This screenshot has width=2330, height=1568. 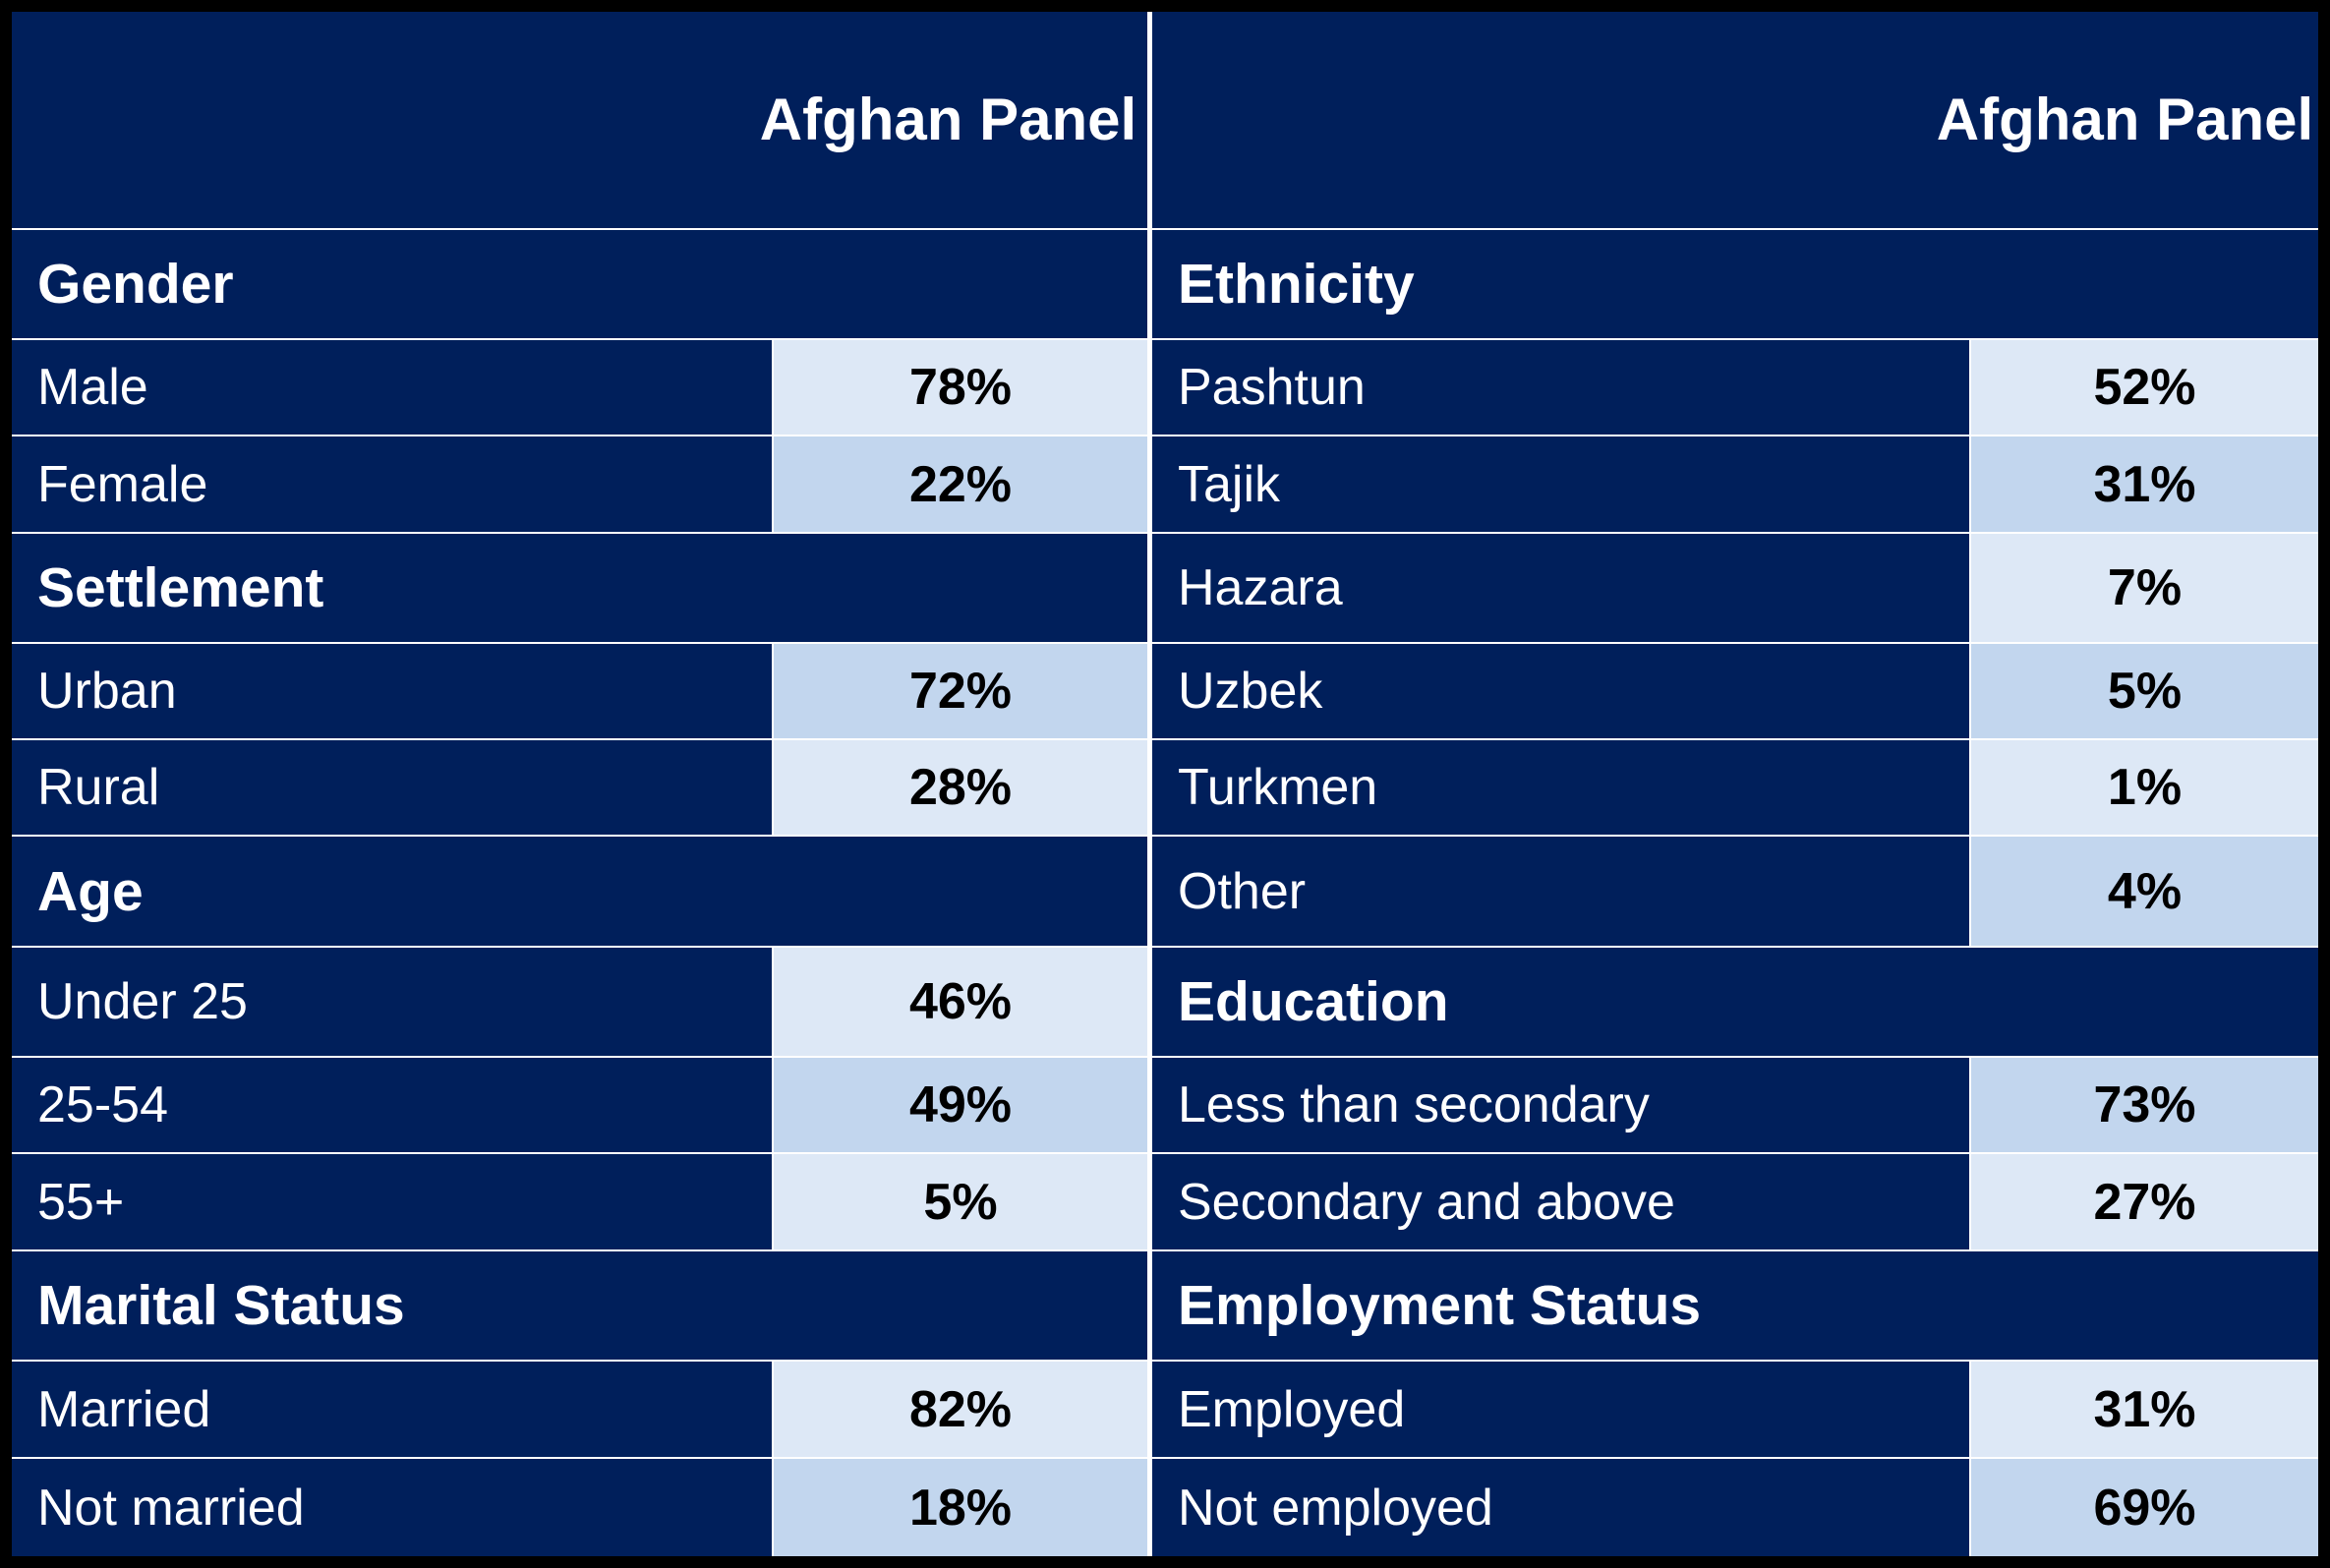 I want to click on row-label-hazara: Hazara, so click(x=1560, y=588).